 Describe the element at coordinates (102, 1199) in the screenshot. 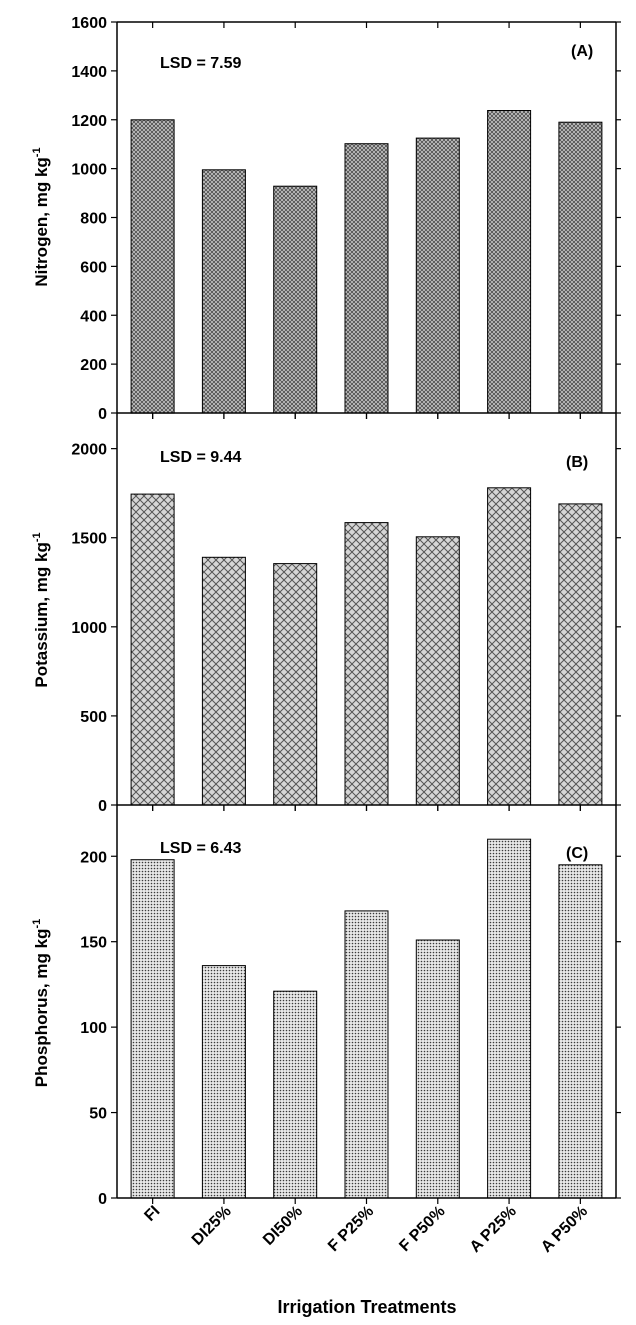

I see `panel-c-y-tick-label: 0` at that location.